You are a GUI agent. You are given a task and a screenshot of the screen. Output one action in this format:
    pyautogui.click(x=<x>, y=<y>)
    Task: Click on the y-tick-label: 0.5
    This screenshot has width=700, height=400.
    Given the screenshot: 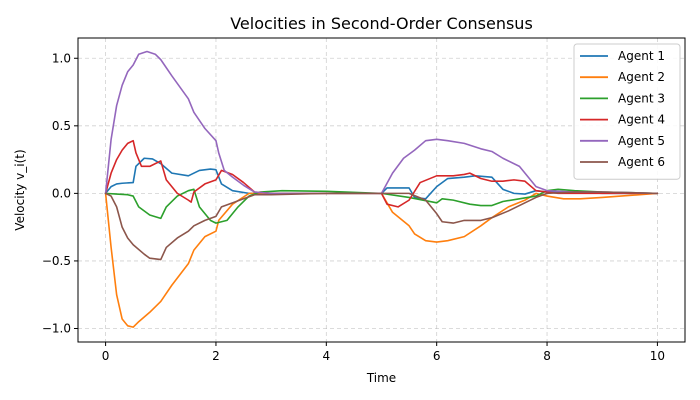 What is the action you would take?
    pyautogui.click(x=61, y=126)
    